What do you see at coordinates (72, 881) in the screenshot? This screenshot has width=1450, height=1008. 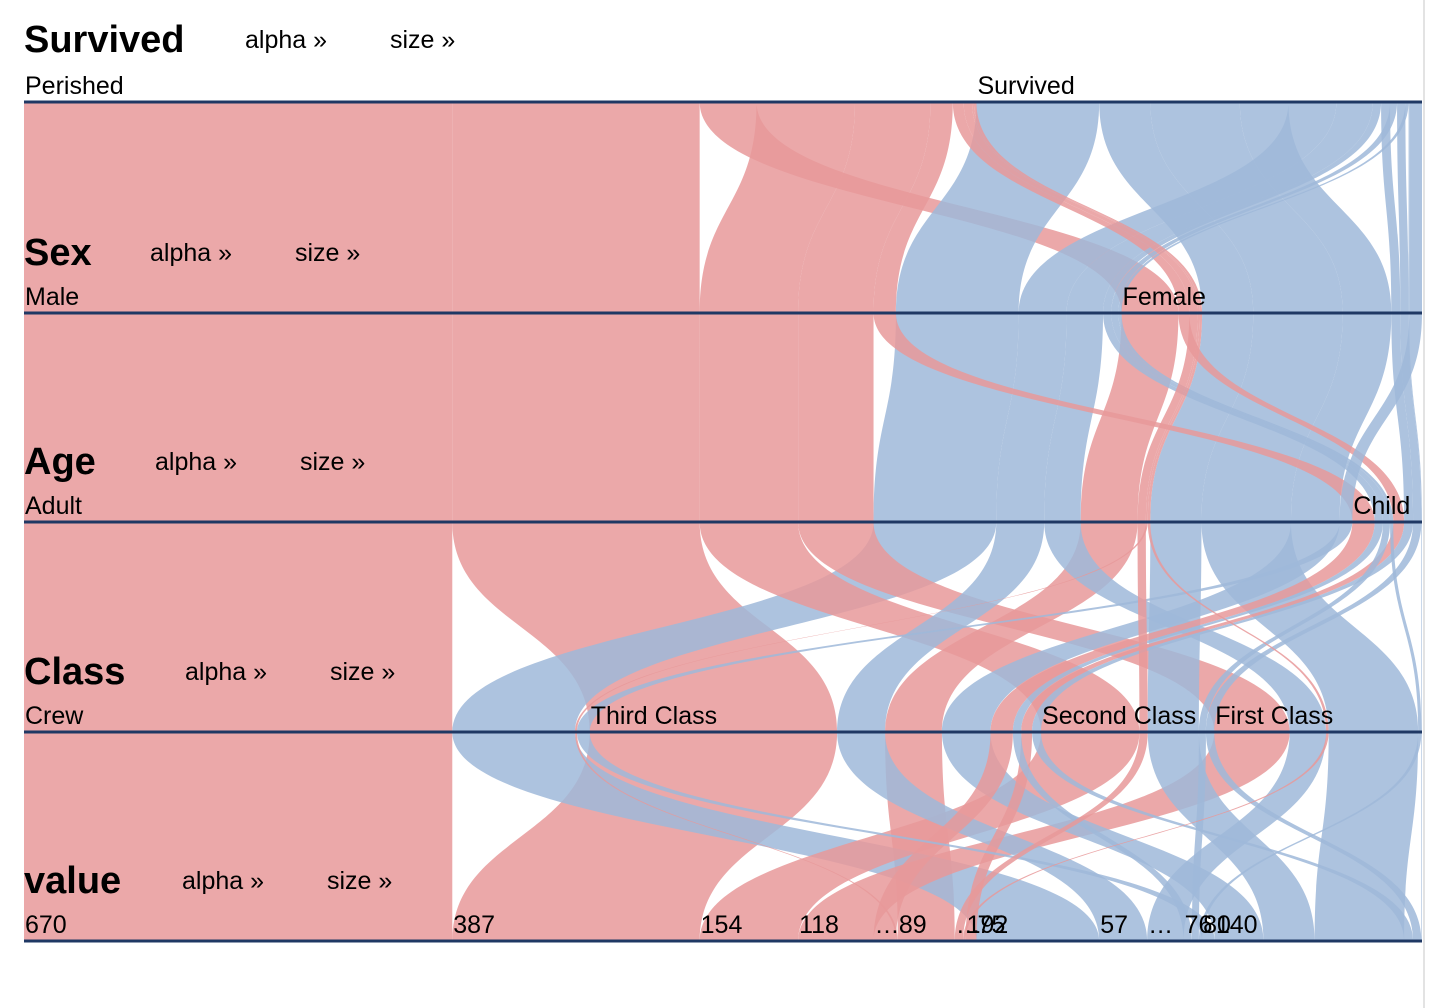 I see `dimension-title-value: value` at bounding box center [72, 881].